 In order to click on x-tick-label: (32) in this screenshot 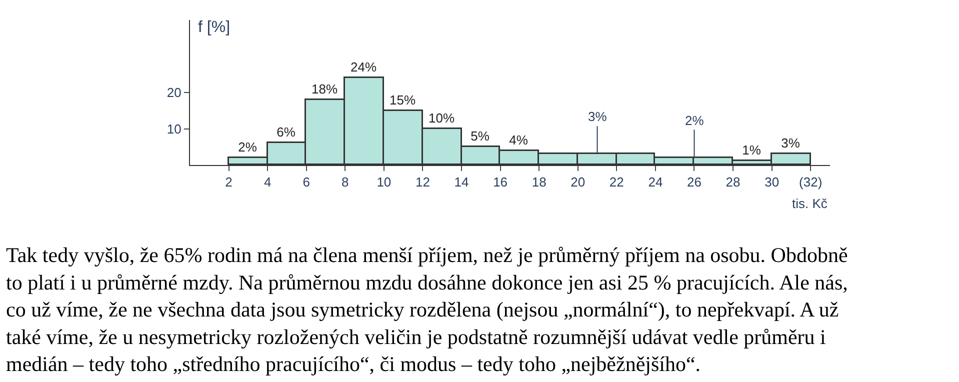, I will do `click(810, 182)`.